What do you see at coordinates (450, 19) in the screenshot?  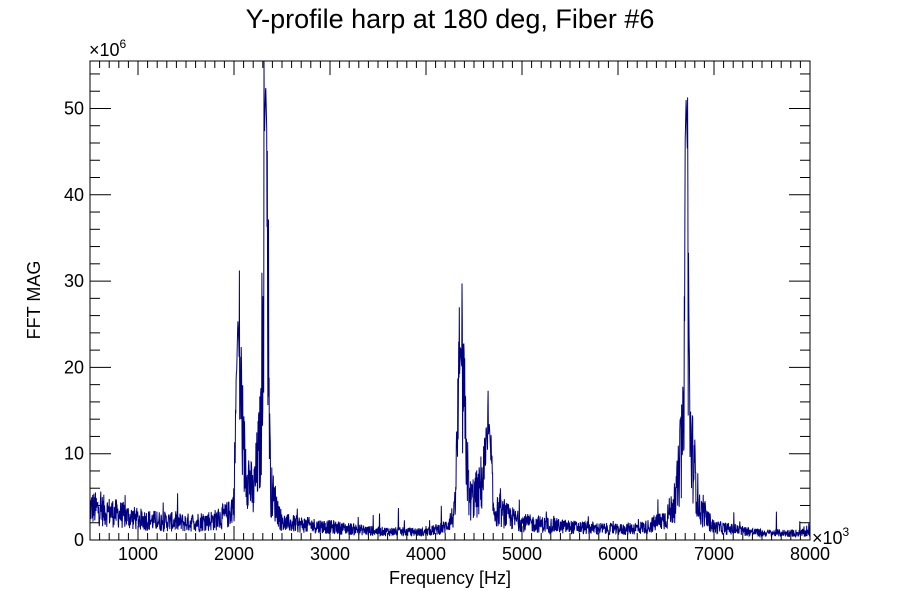 I see `chart-title: Y-profile harp at 180 deg, Fiber #6` at bounding box center [450, 19].